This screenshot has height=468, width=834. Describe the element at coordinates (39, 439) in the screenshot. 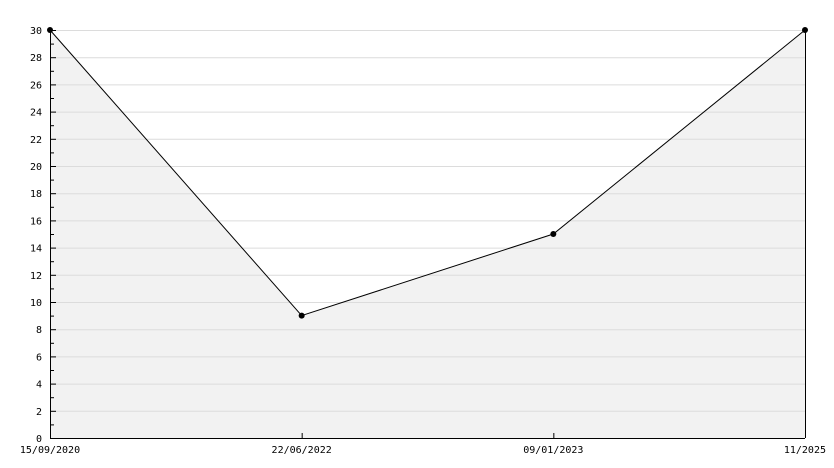

I see `y-tick-label: 0` at that location.